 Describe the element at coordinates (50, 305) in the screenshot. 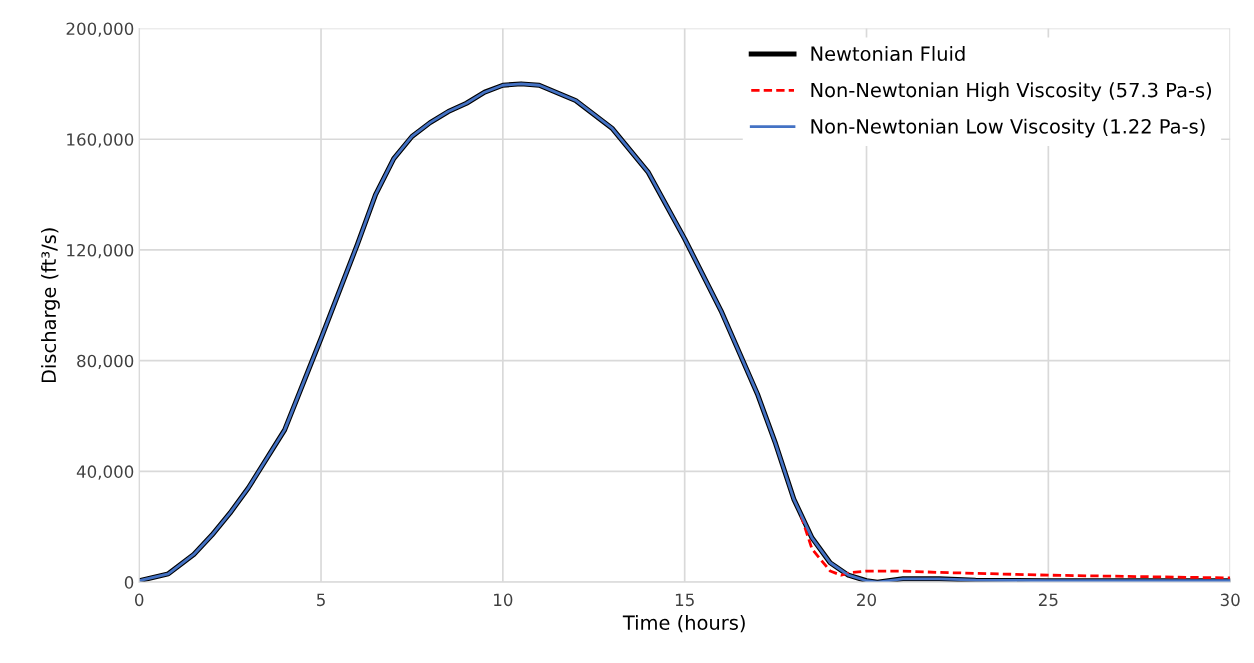

I see `y-axis-title: Discharge (ft³/s)` at that location.